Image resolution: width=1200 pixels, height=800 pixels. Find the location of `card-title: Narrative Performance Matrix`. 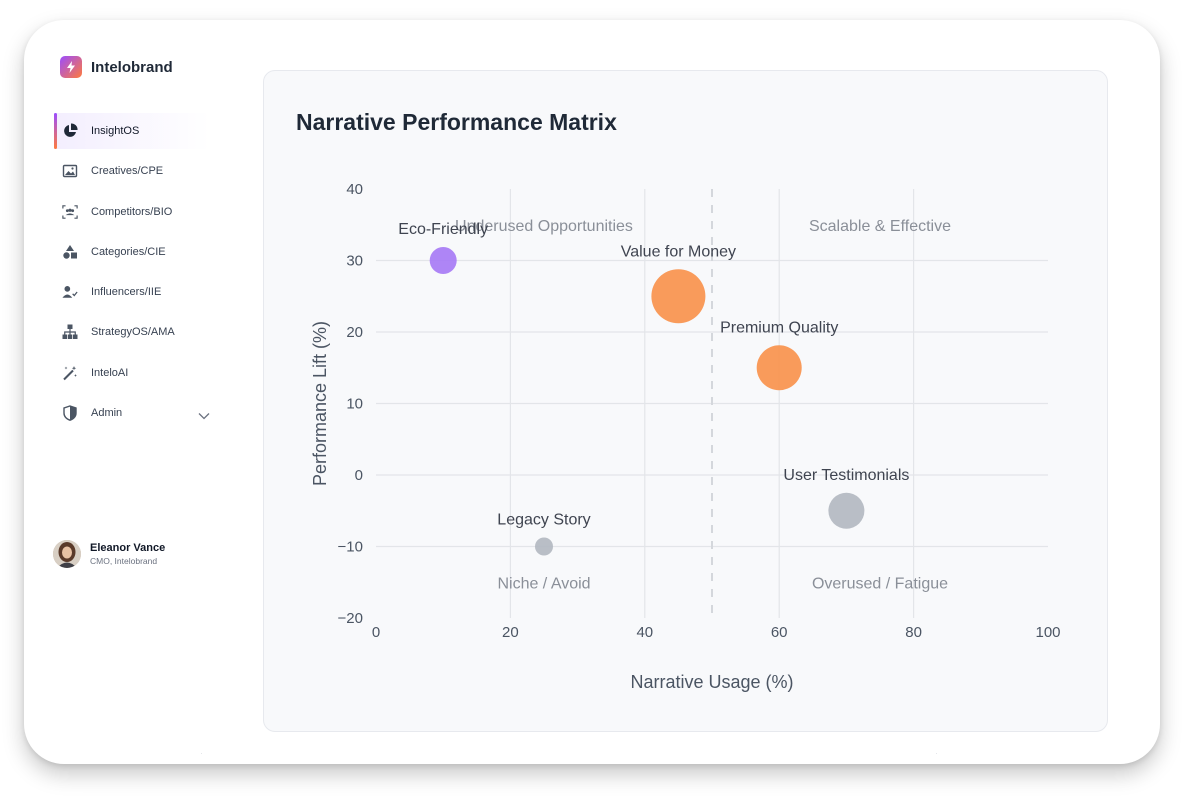

card-title: Narrative Performance Matrix is located at coordinates (456, 122).